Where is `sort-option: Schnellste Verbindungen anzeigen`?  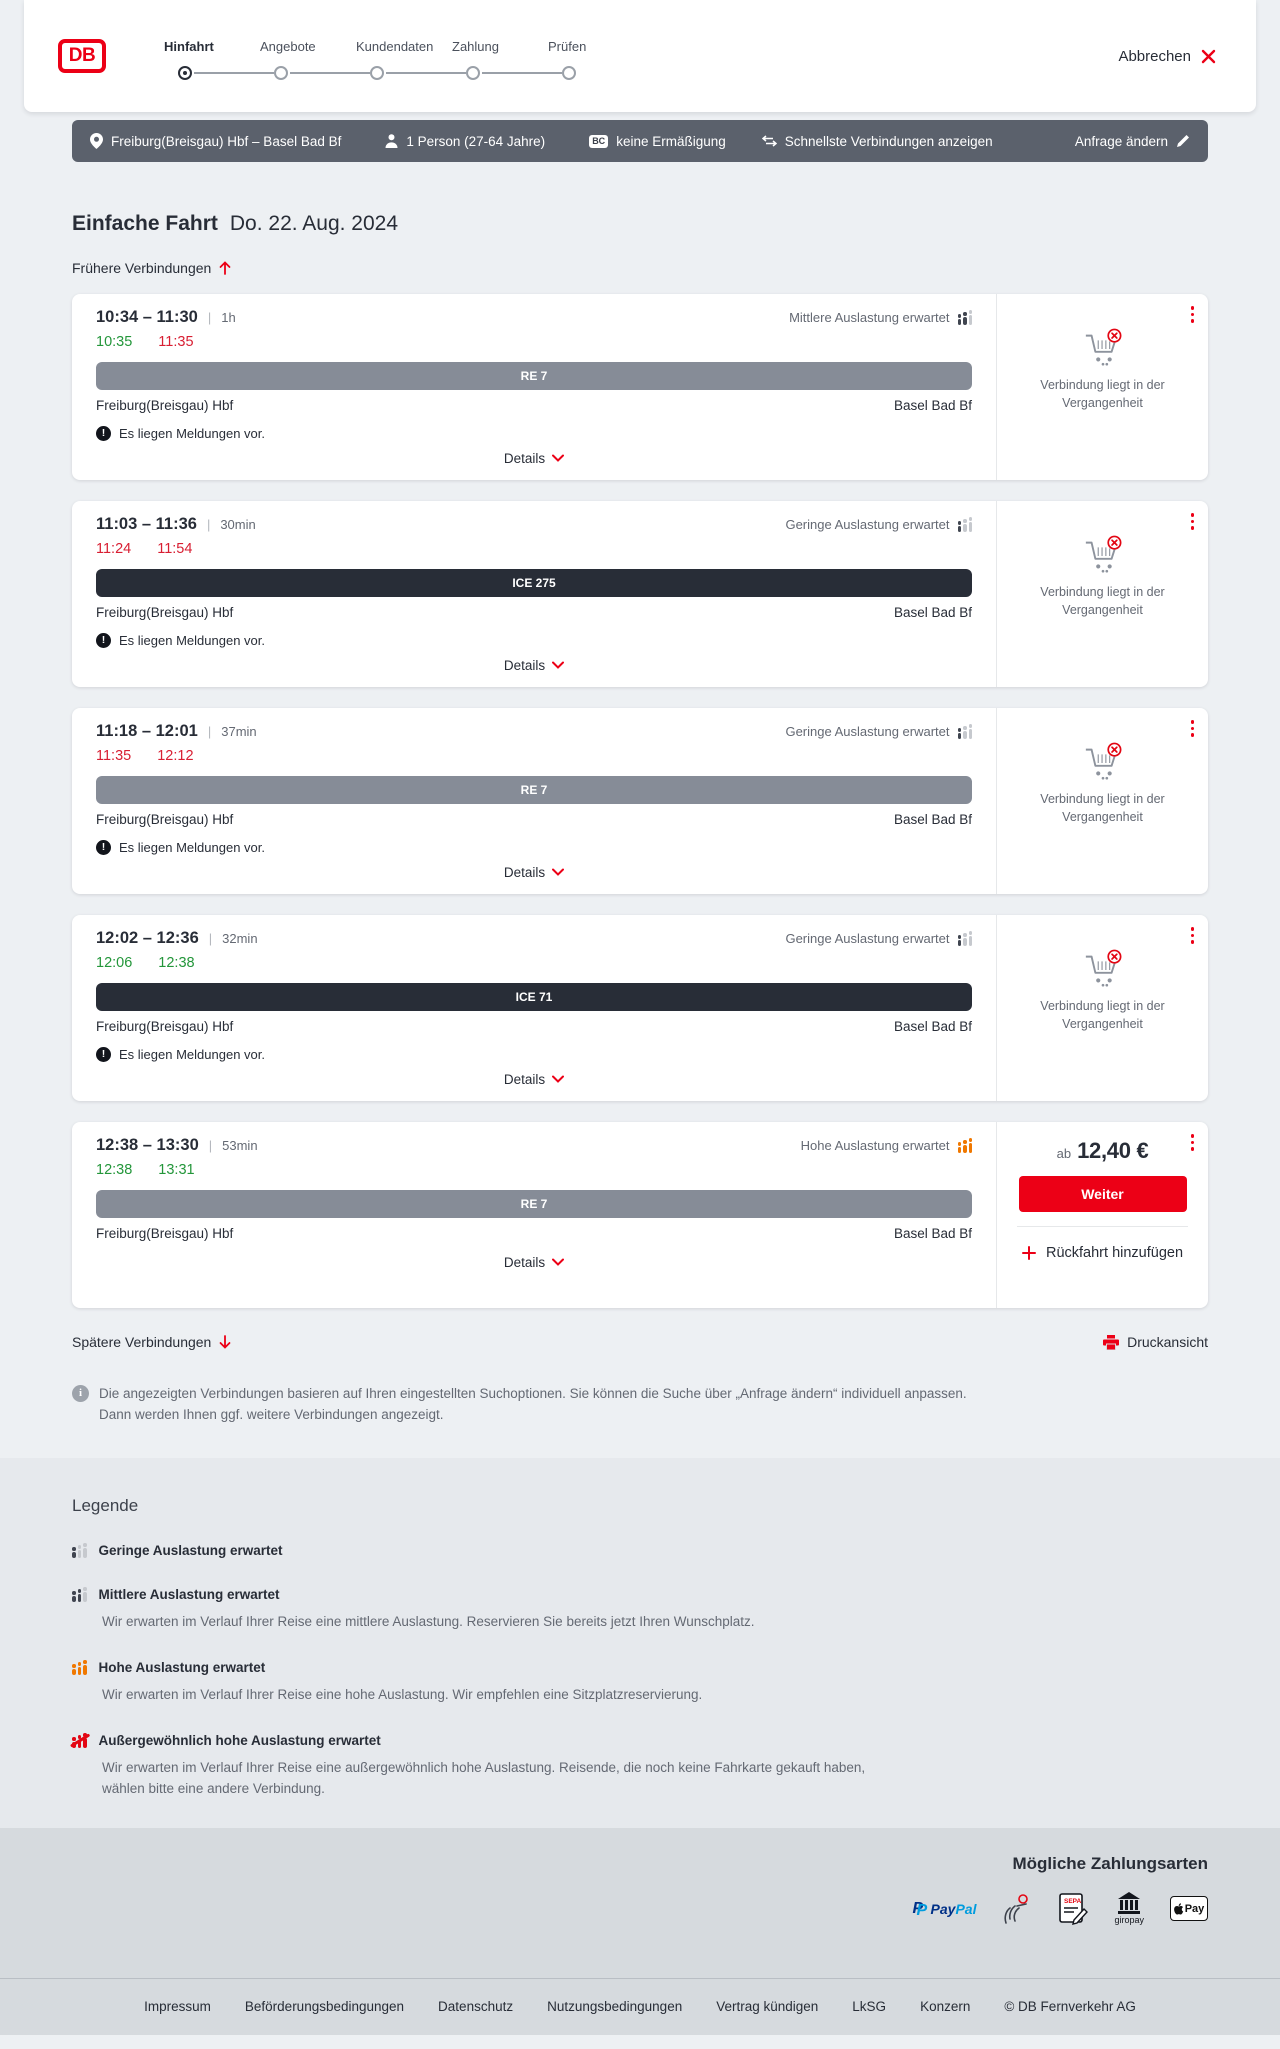
sort-option: Schnellste Verbindungen anzeigen is located at coordinates (877, 141).